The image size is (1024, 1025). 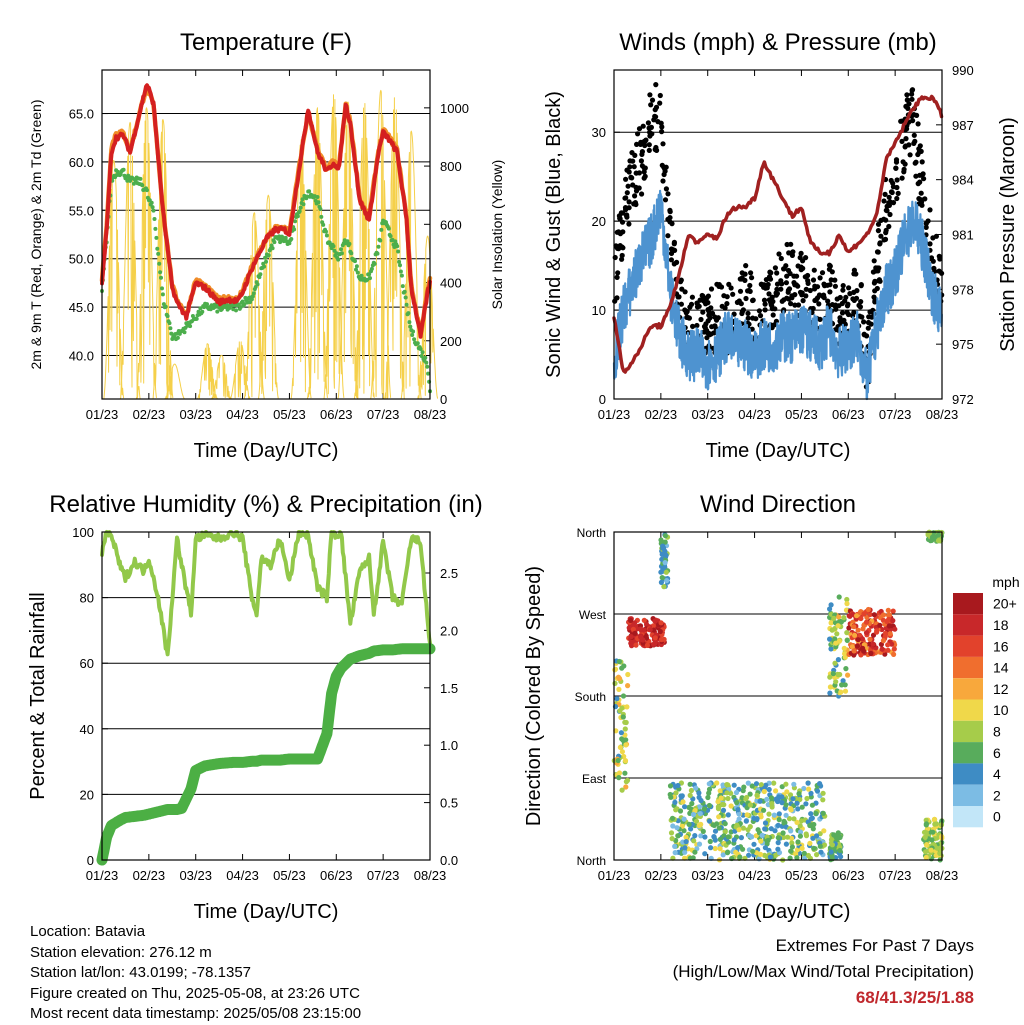 What do you see at coordinates (1001, 668) in the screenshot?
I see `legend-label: 14` at bounding box center [1001, 668].